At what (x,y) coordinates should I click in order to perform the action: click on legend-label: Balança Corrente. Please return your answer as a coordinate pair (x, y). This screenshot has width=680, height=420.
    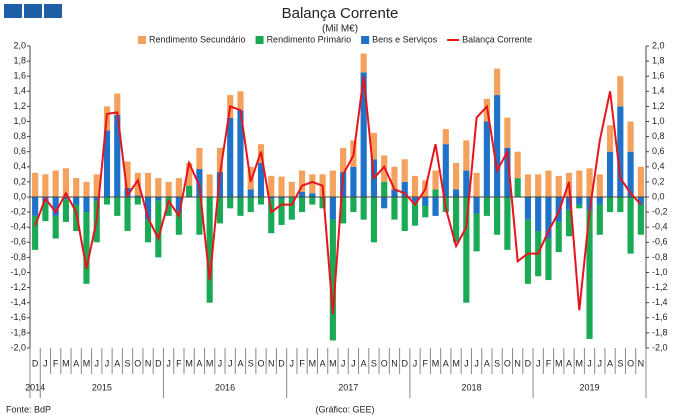
    Looking at the image, I should click on (497, 39).